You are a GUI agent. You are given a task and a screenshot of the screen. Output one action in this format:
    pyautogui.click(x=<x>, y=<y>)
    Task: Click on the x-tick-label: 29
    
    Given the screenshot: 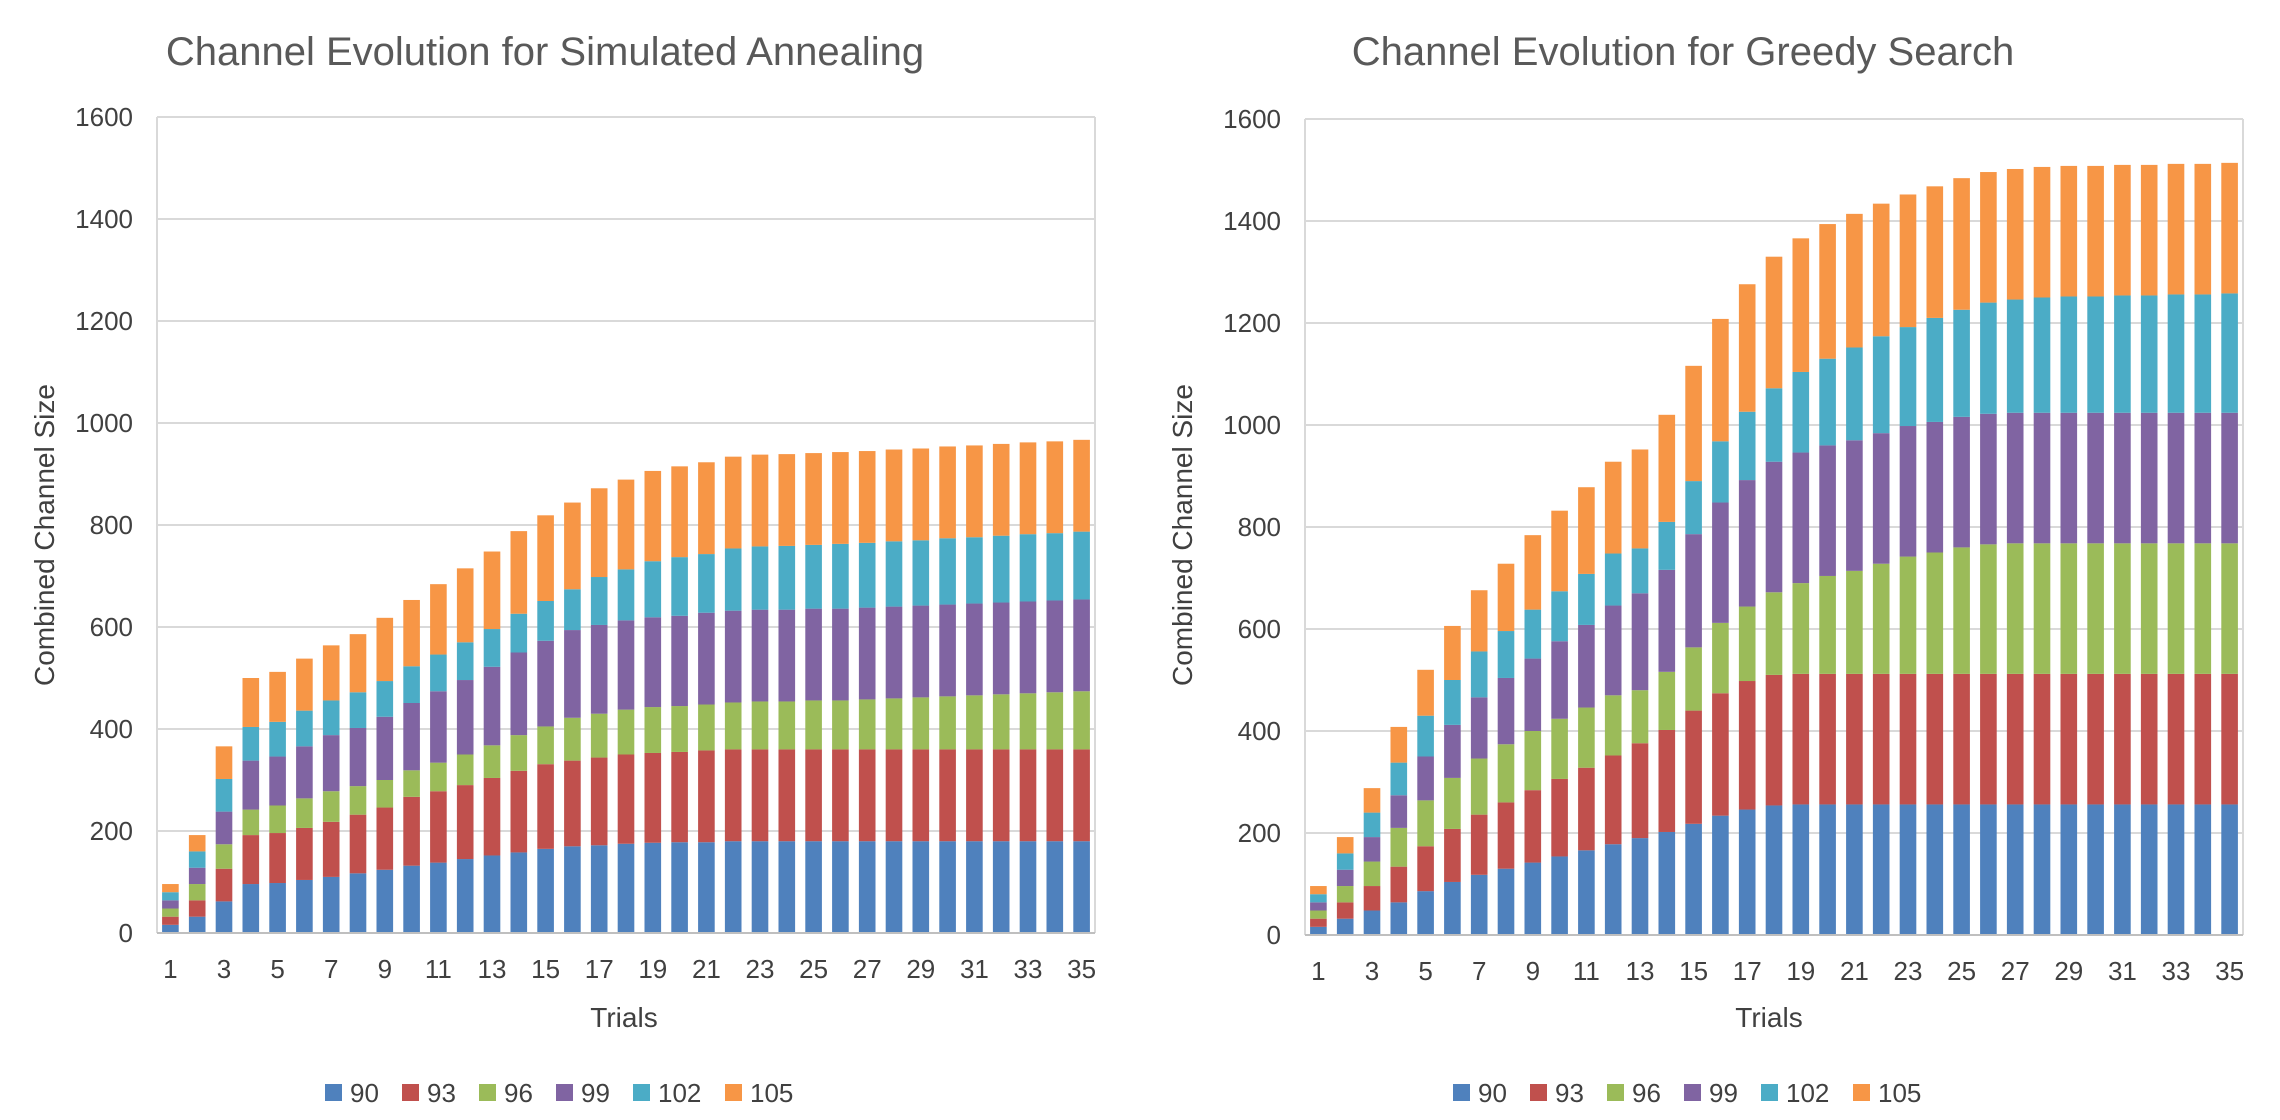 What is the action you would take?
    pyautogui.click(x=920, y=969)
    